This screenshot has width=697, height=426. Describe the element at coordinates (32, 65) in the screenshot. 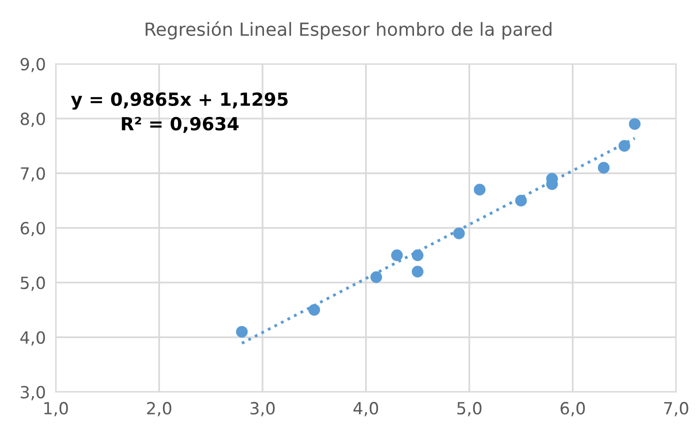

I see `y-tick-label: 9,0` at that location.